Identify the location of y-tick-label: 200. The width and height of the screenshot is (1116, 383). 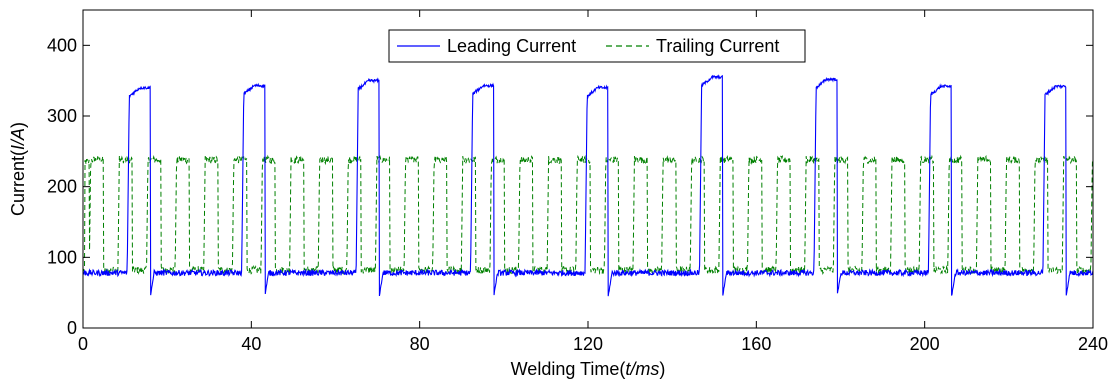
(62, 187).